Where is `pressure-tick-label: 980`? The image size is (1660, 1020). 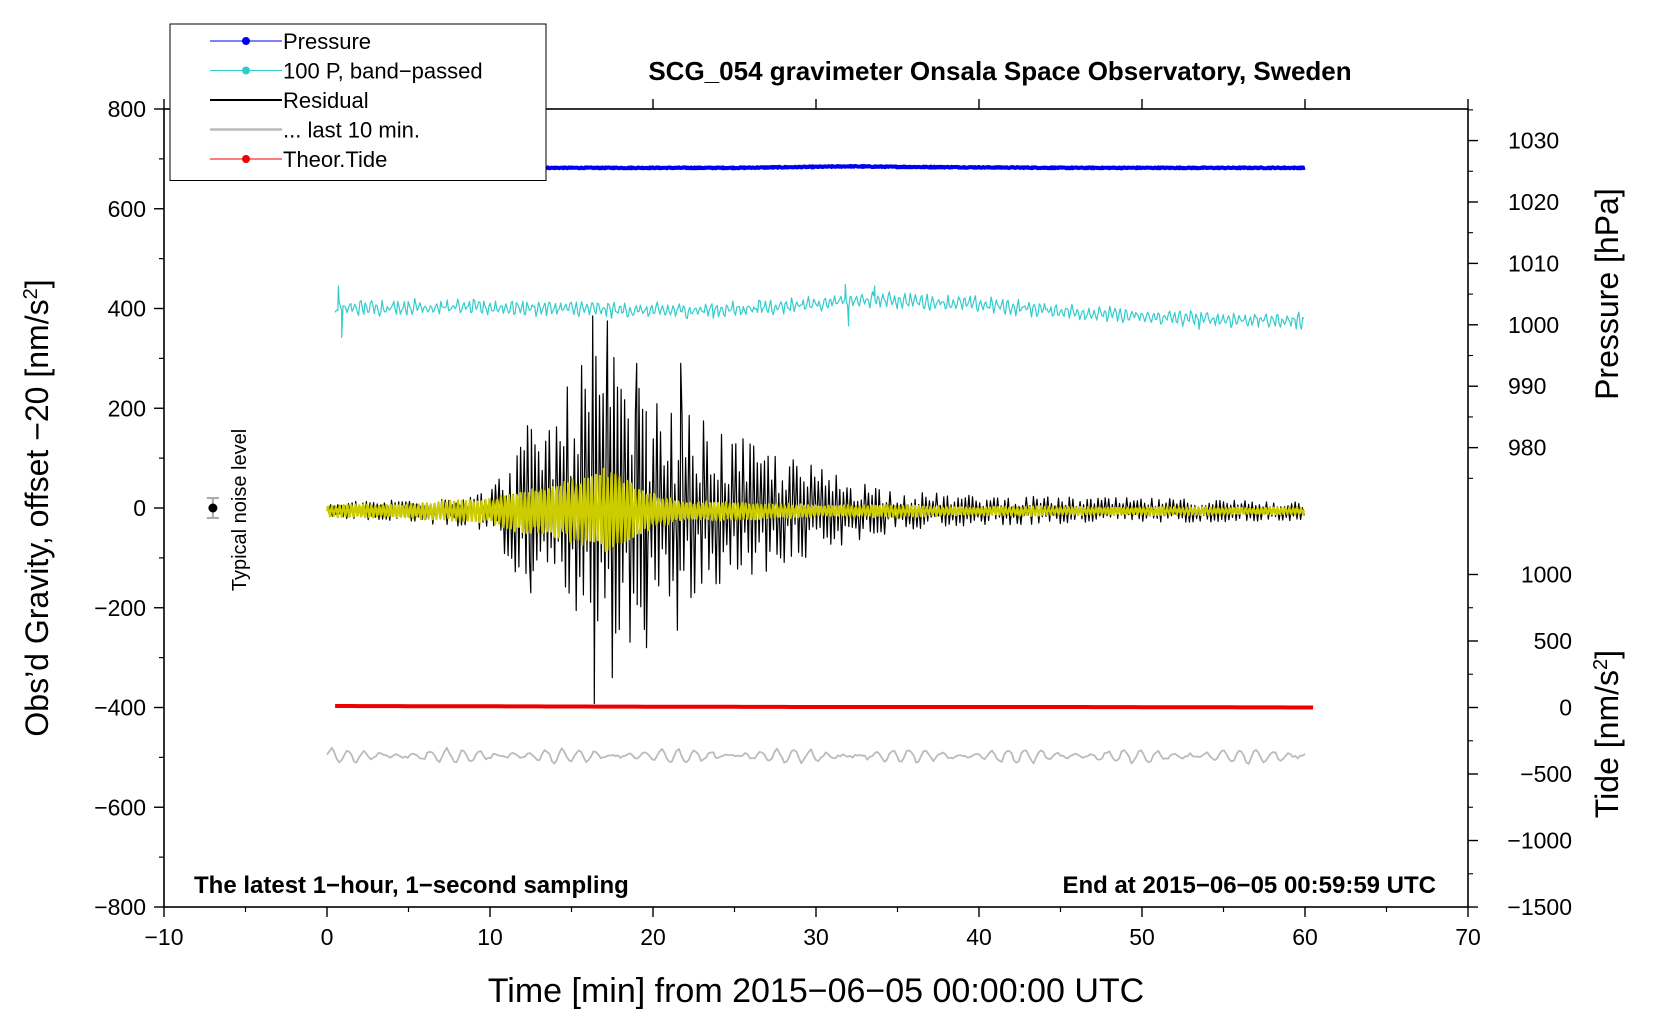 pressure-tick-label: 980 is located at coordinates (1527, 448).